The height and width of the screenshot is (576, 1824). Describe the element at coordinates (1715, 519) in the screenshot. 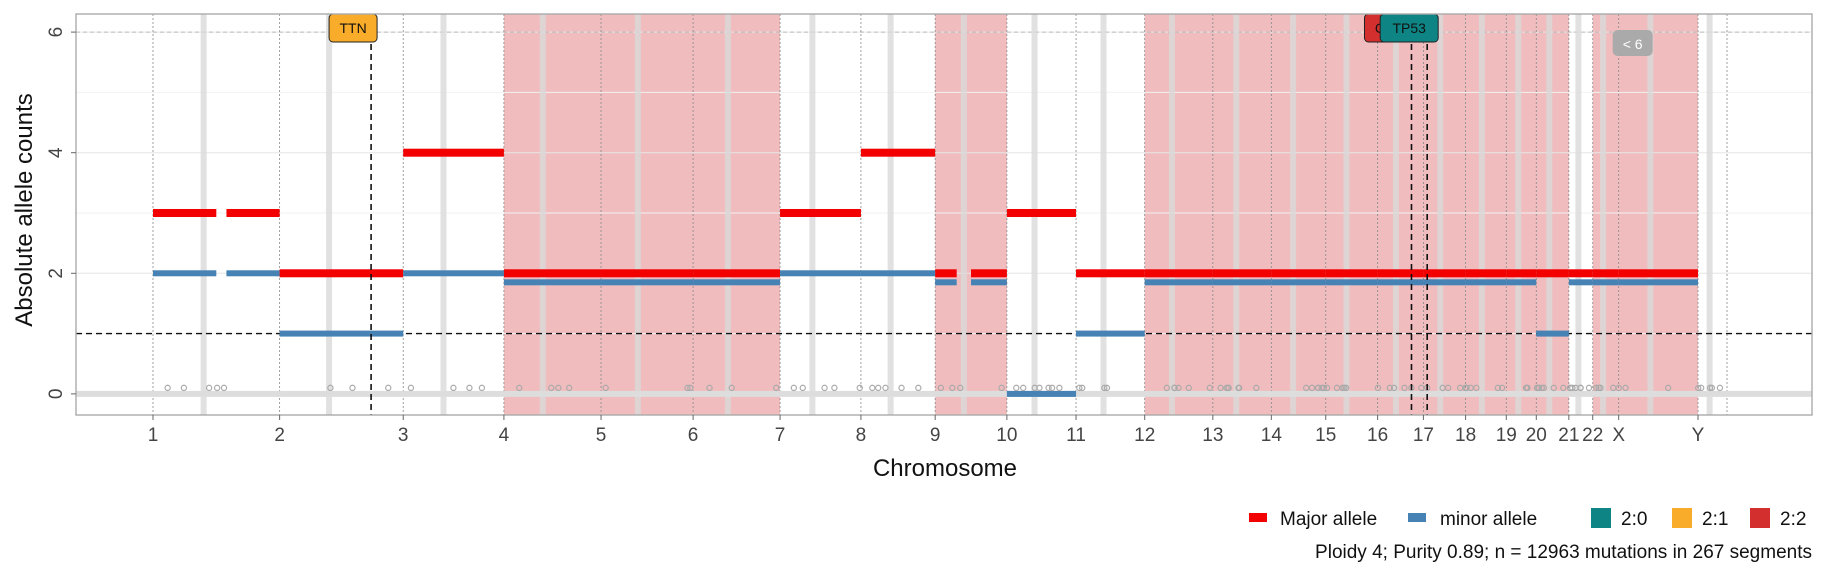

I see `legend-karyotype-label: 2:1` at that location.